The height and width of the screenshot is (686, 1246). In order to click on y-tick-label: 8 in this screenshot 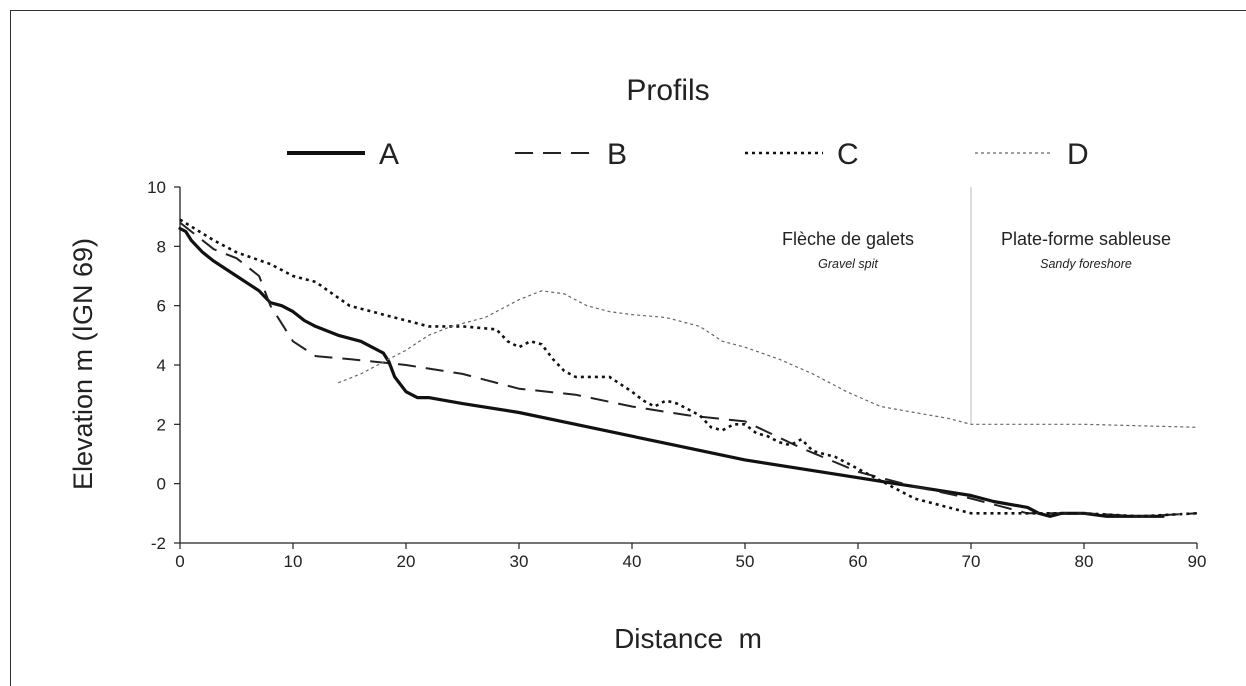, I will do `click(161, 246)`.